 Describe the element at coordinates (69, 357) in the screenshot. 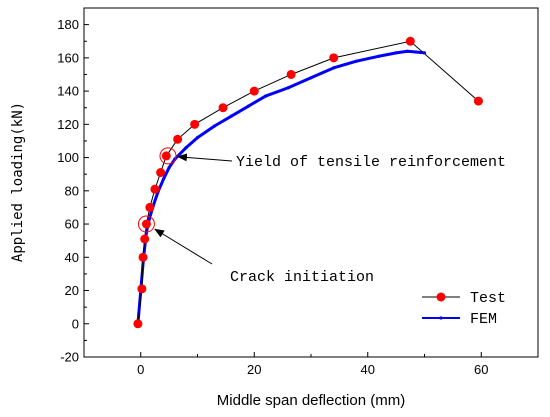

I see `y-tick-label: -20` at that location.